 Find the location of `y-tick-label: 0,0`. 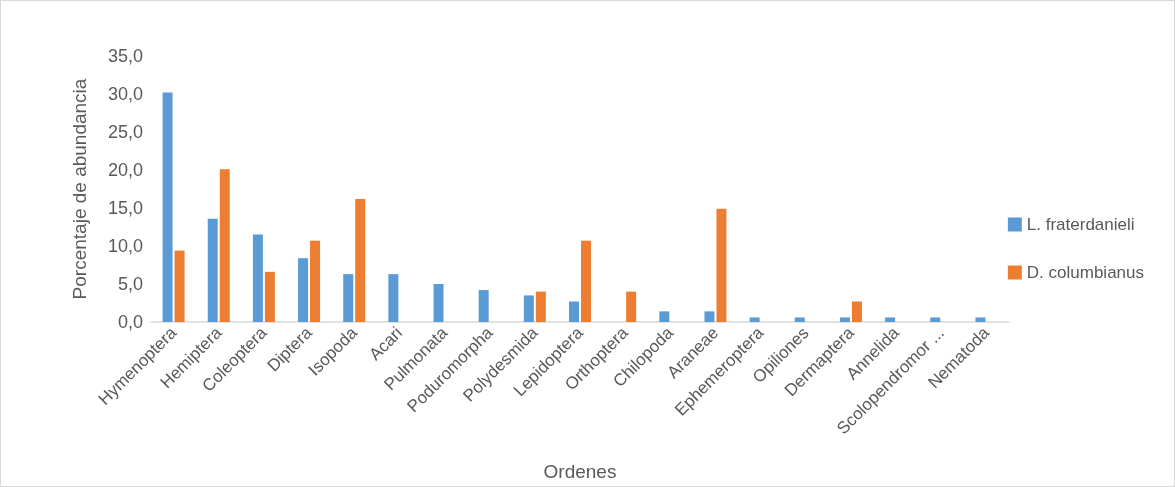

y-tick-label: 0,0 is located at coordinates (130, 322).